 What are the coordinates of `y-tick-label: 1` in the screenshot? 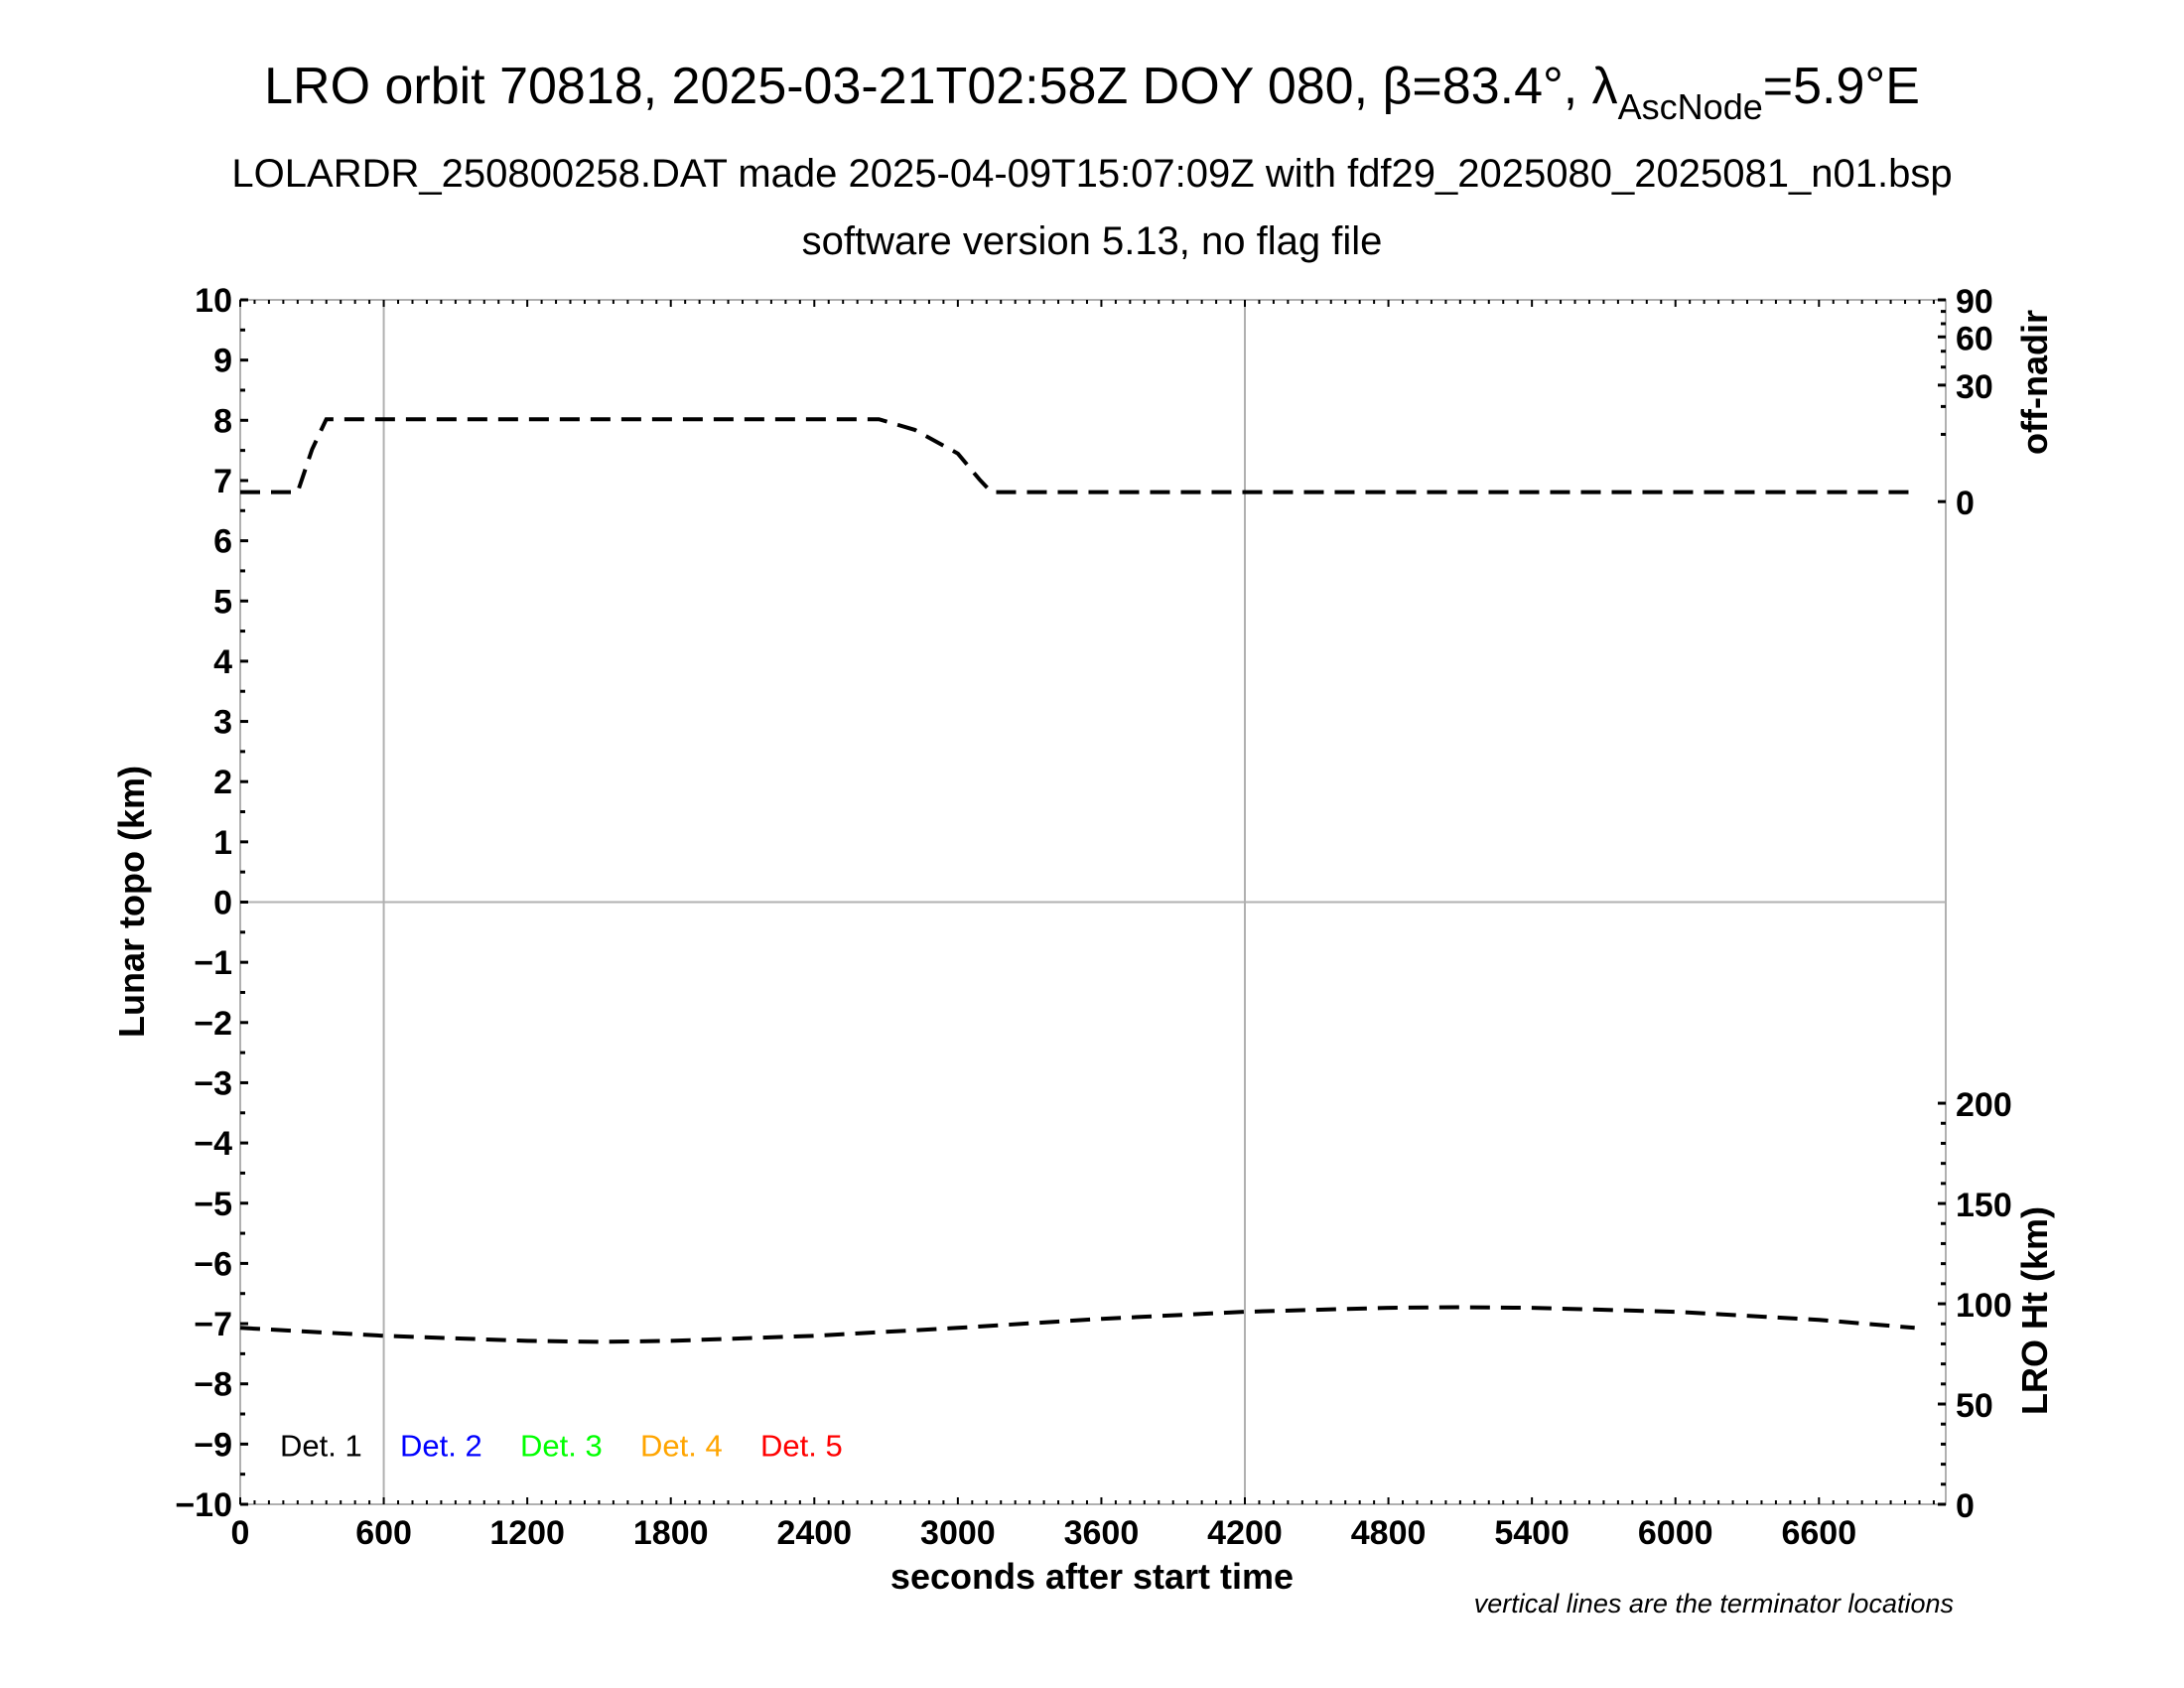 It's located at (222, 843).